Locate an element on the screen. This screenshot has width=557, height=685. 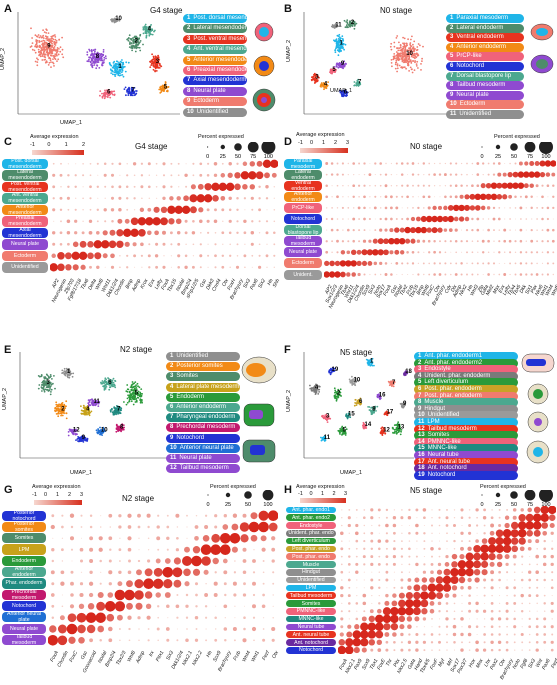
size-legend-tick: 0 is located at coordinates (481, 157).